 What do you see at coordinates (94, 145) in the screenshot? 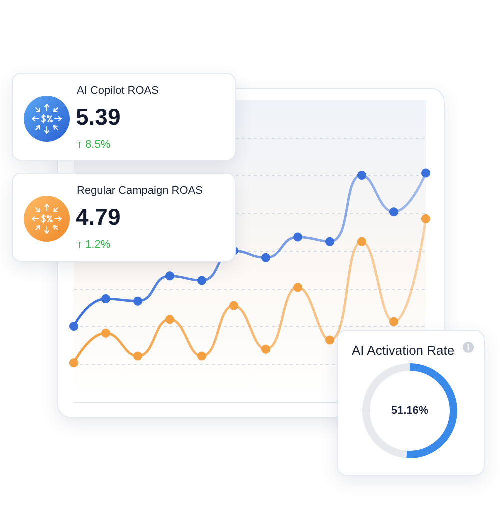
I see `text: ↑ 8.5%` at bounding box center [94, 145].